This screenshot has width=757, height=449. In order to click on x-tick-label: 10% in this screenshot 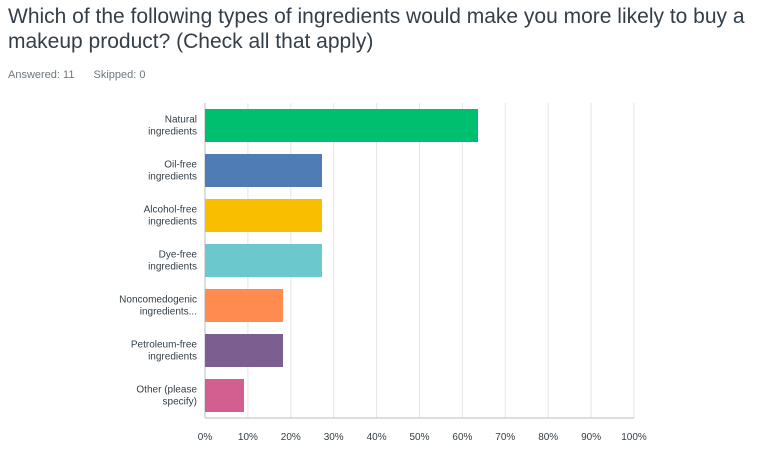, I will do `click(248, 437)`.